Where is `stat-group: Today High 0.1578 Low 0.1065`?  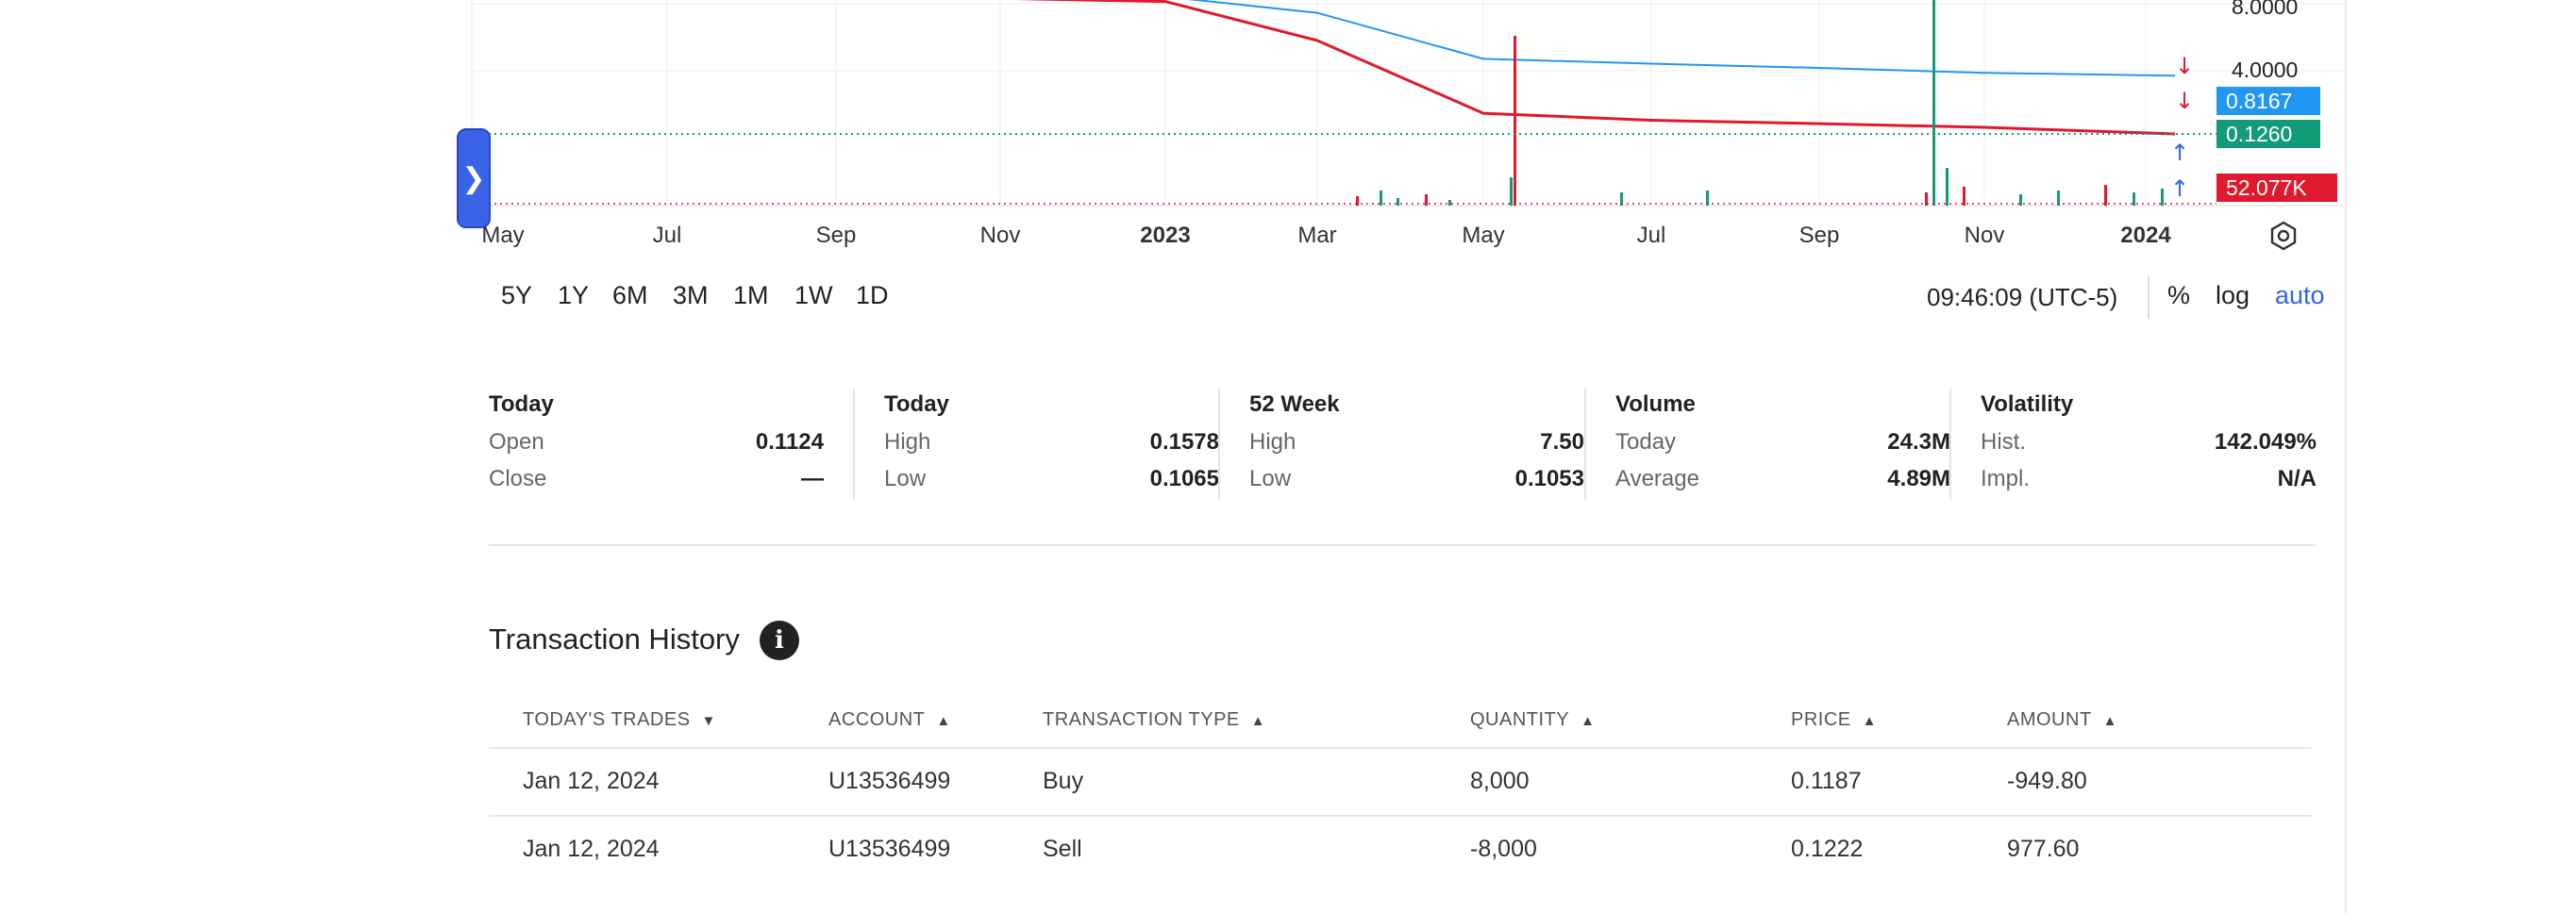 stat-group: Today High 0.1578 Low 0.1065 is located at coordinates (1051, 447).